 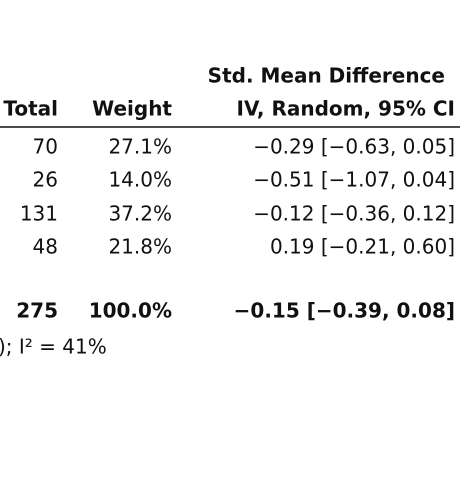 What do you see at coordinates (140, 180) in the screenshot?
I see `cell: 14.0%` at bounding box center [140, 180].